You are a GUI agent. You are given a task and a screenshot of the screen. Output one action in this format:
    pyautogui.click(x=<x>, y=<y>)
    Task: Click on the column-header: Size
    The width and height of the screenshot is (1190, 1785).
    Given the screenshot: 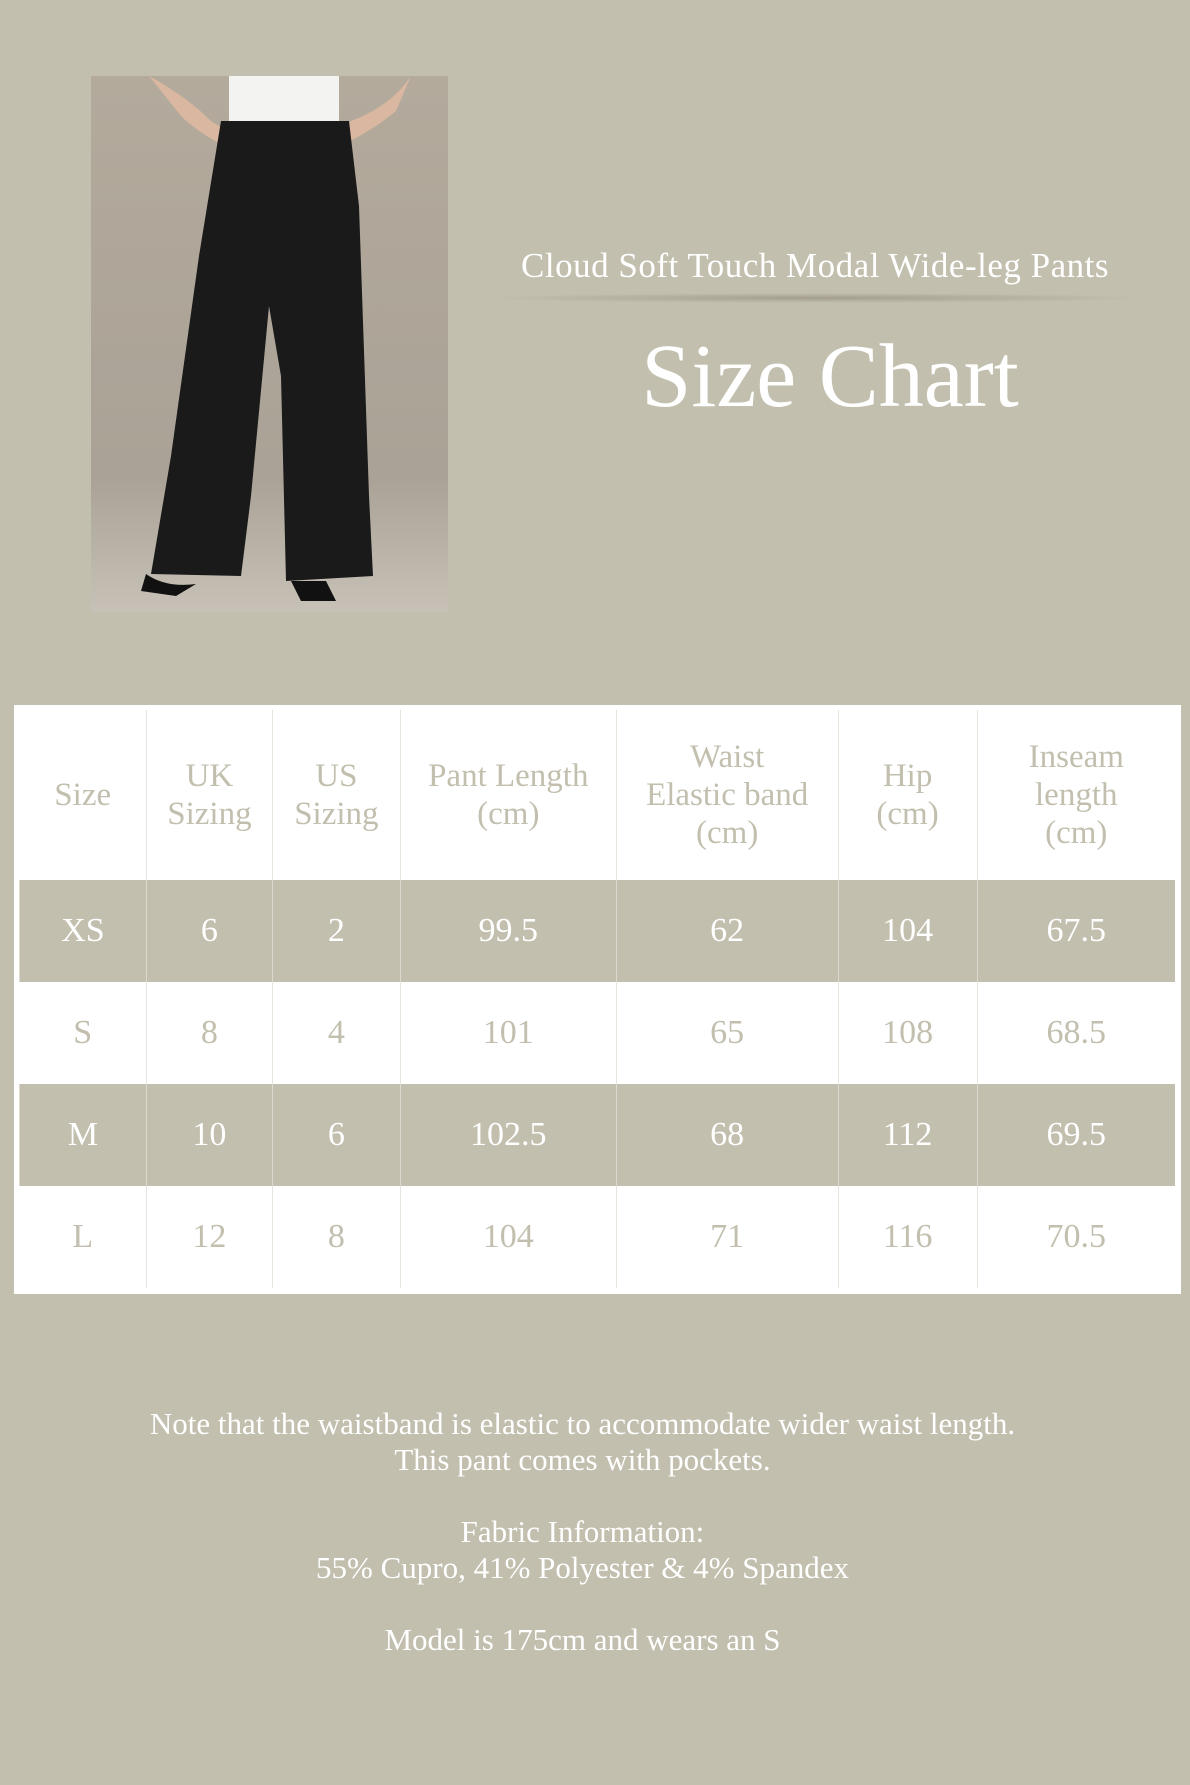 What is the action you would take?
    pyautogui.click(x=83, y=795)
    